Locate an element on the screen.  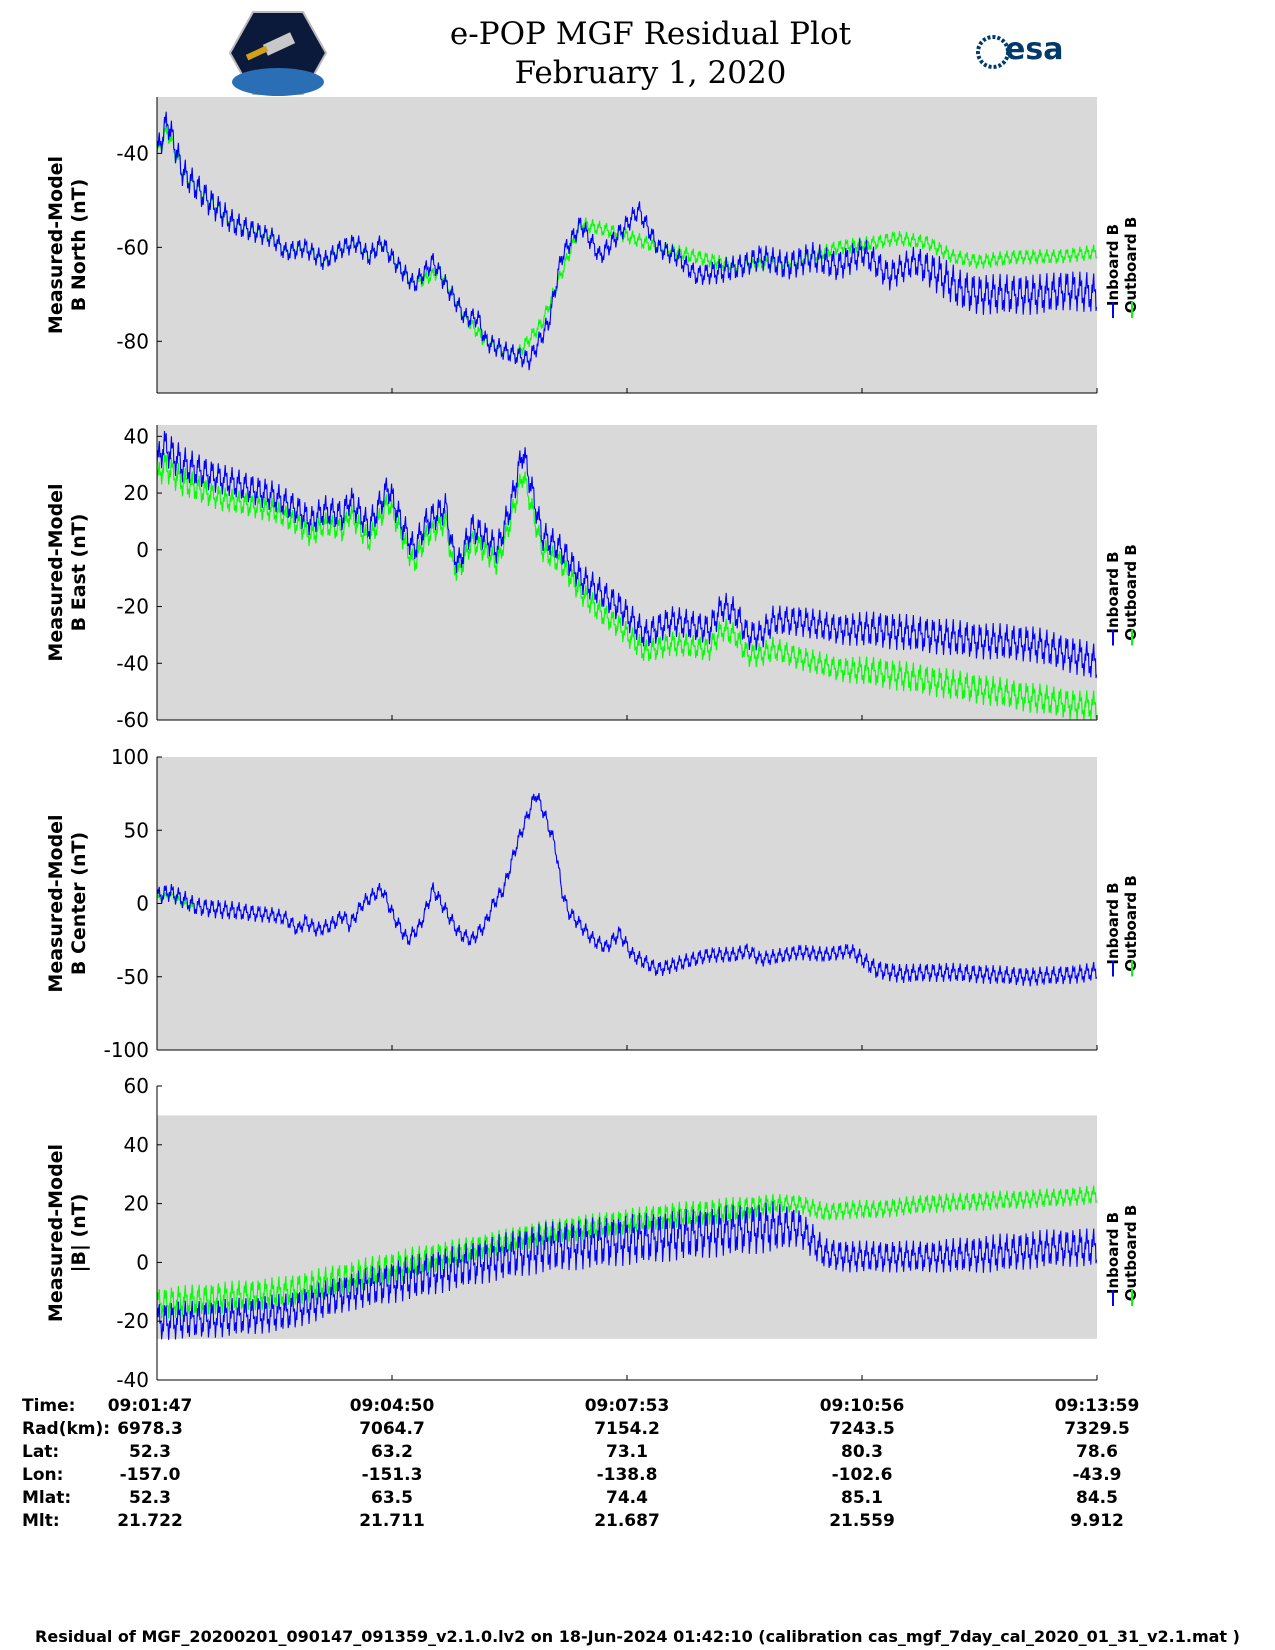
orbit-cell: -102.6 is located at coordinates (862, 1475).